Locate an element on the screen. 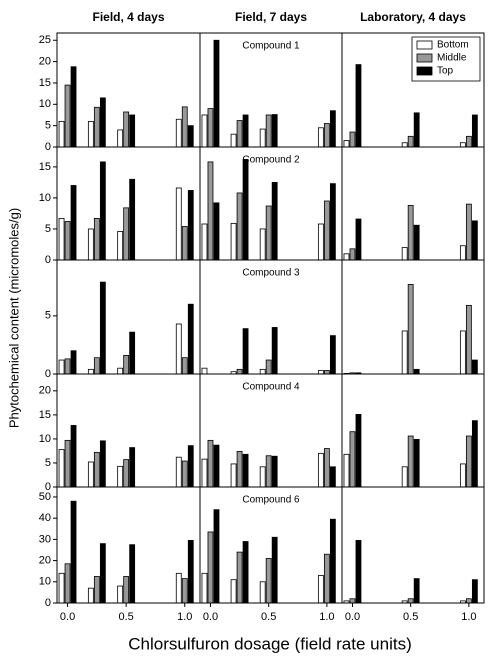  y-tick-label: 30 is located at coordinates (45, 539).